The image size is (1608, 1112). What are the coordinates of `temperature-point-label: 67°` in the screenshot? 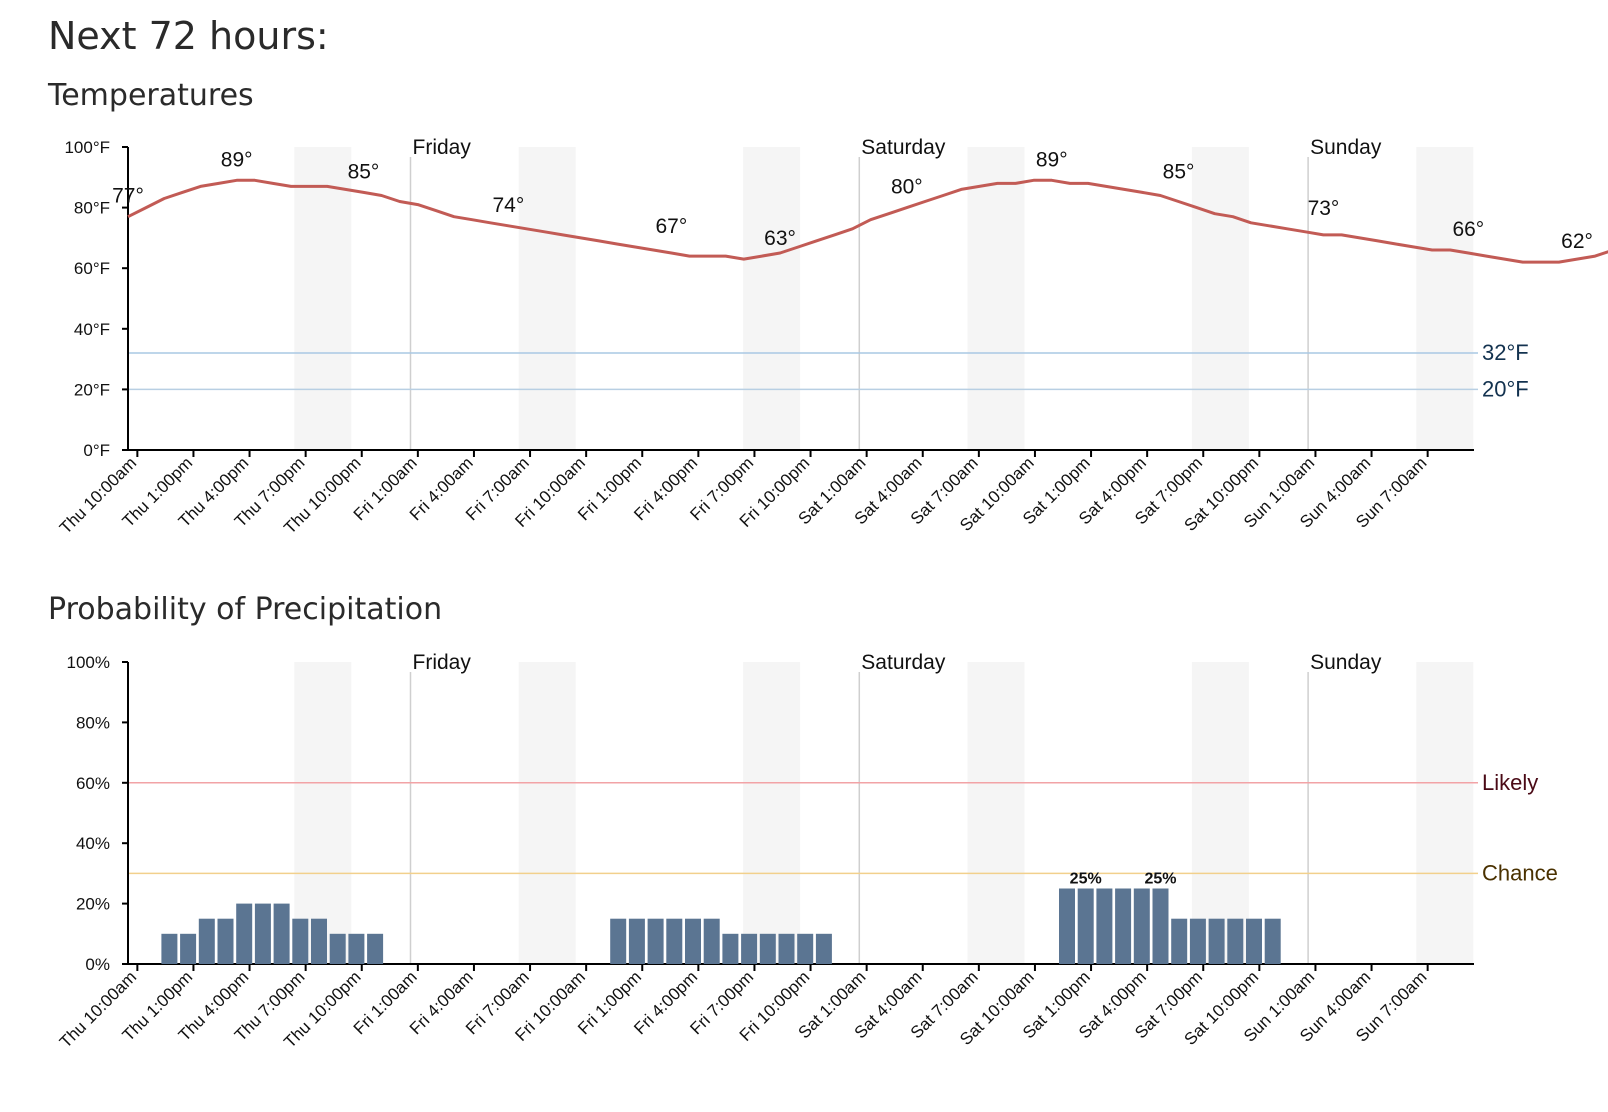 It's located at (672, 226).